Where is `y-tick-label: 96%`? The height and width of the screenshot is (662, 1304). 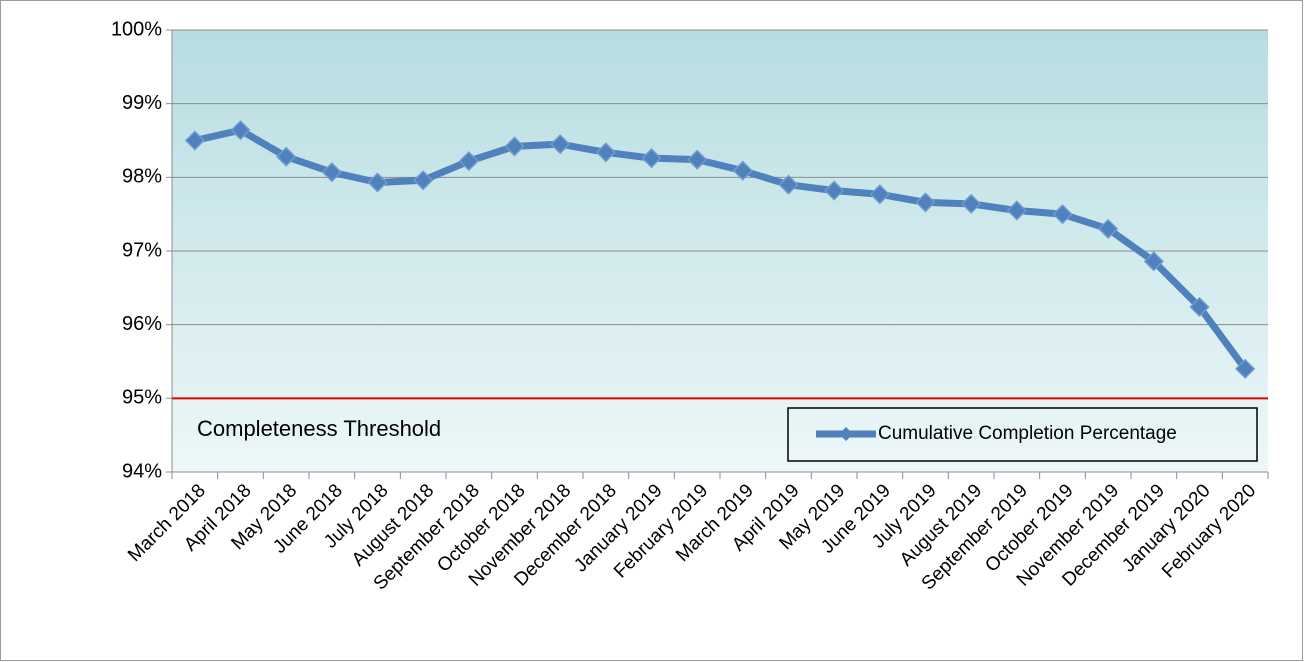
y-tick-label: 96% is located at coordinates (142, 324).